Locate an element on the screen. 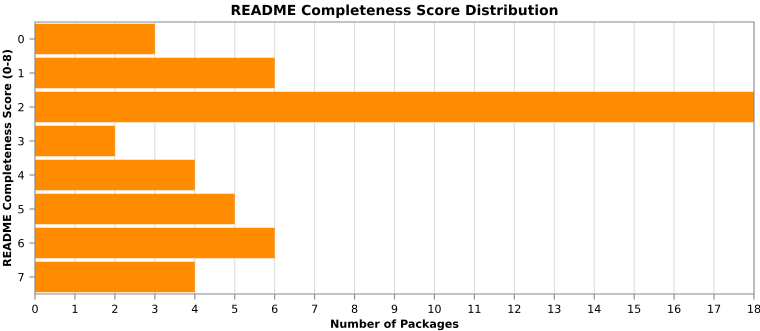 The height and width of the screenshot is (331, 760). y-axis-title: README Completeness Score (0-8) is located at coordinates (8, 158).